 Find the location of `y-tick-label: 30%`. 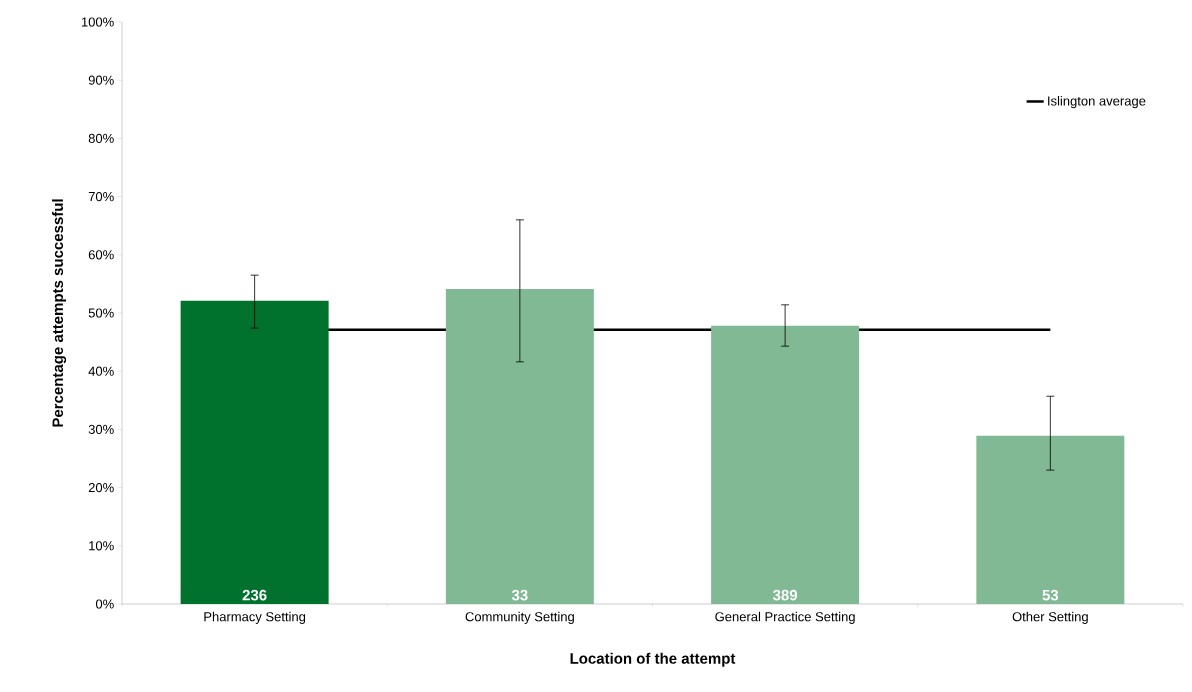

y-tick-label: 30% is located at coordinates (101, 429).